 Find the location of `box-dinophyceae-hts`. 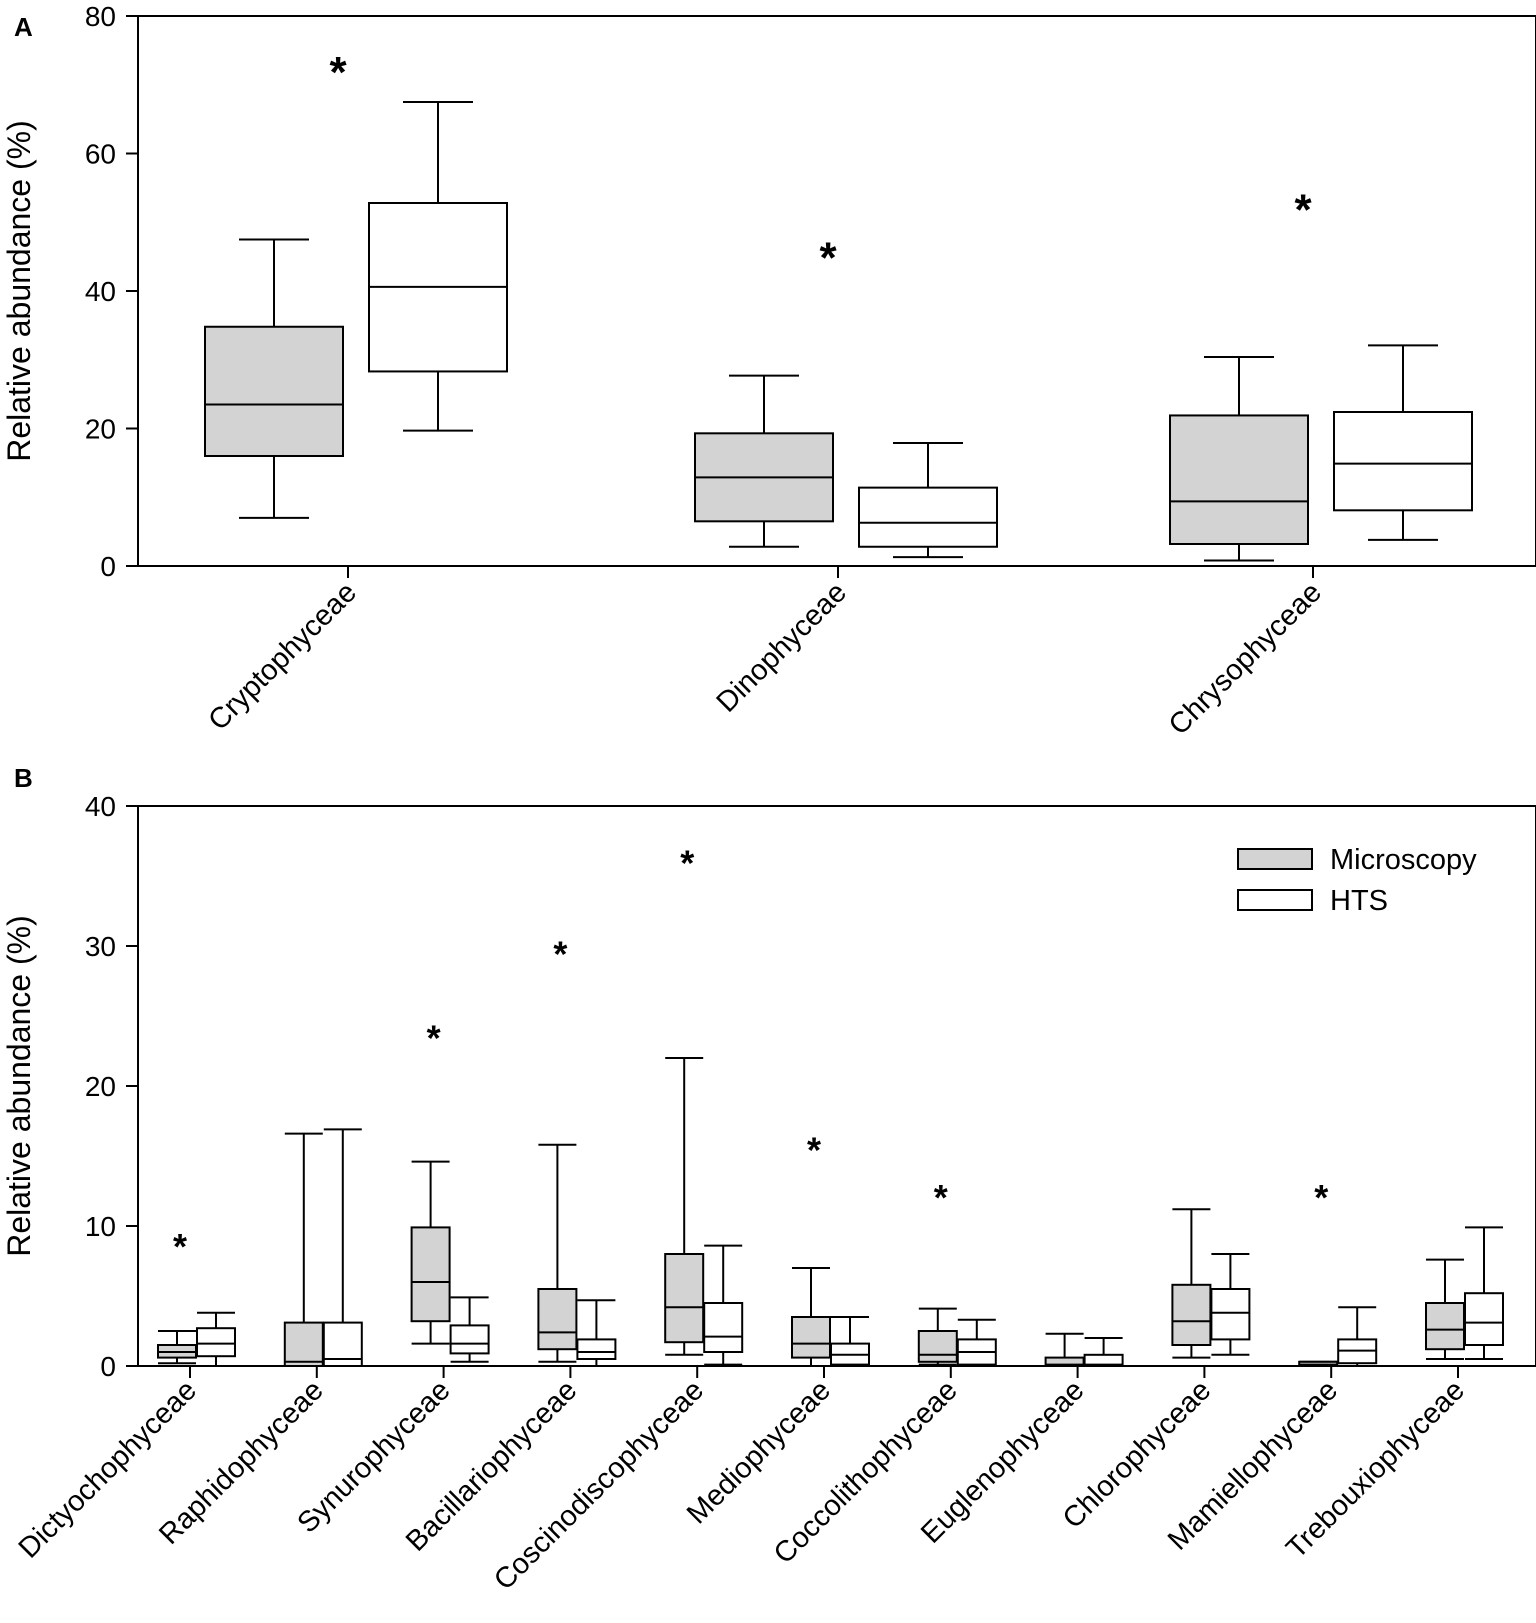

box-dinophyceae-hts is located at coordinates (928, 517).